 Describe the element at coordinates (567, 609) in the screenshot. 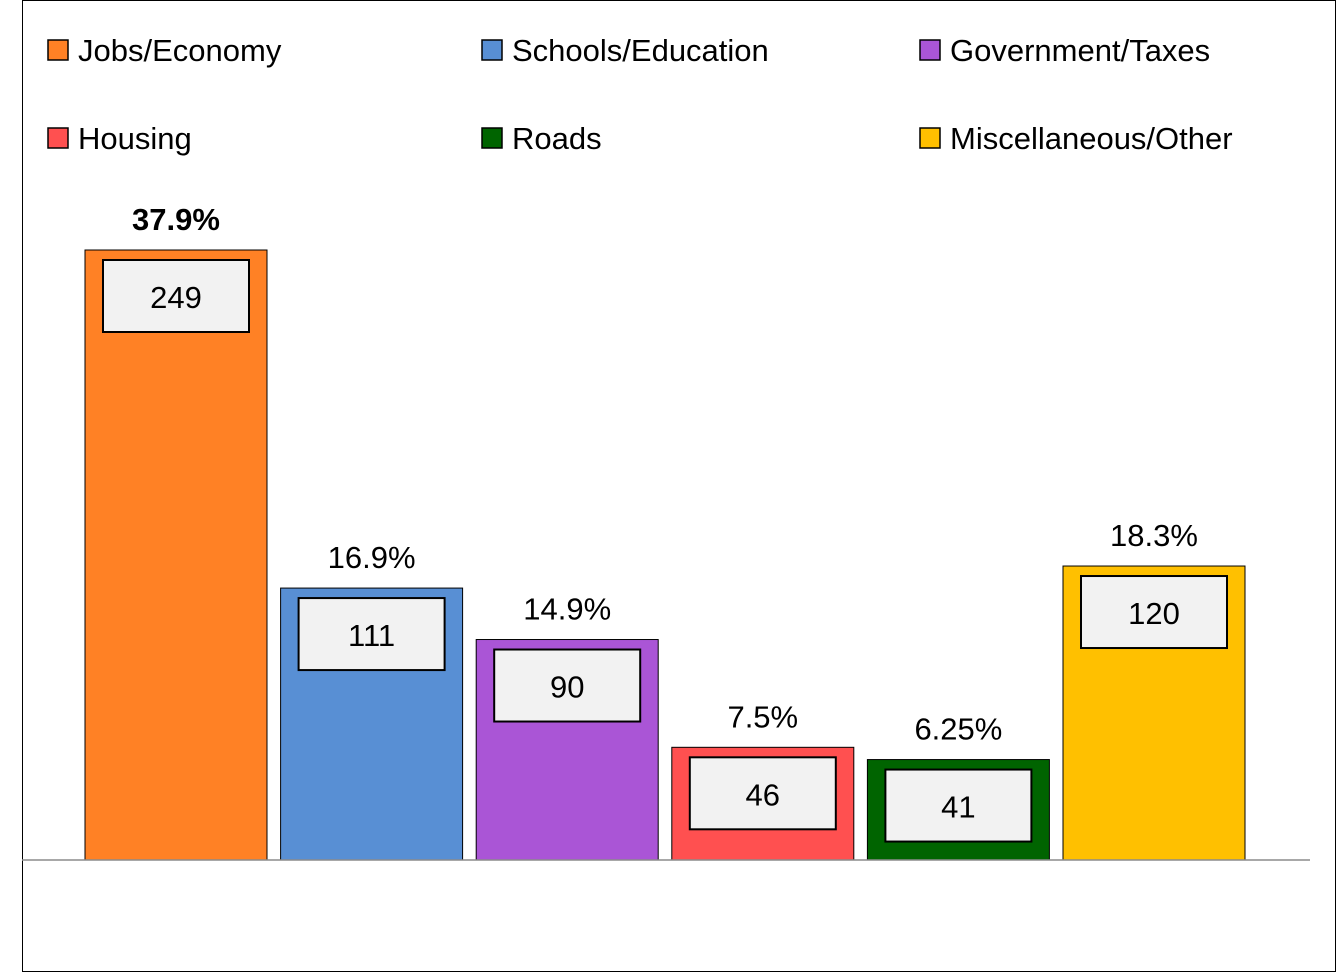

I see `percent-label: 14.9%` at that location.